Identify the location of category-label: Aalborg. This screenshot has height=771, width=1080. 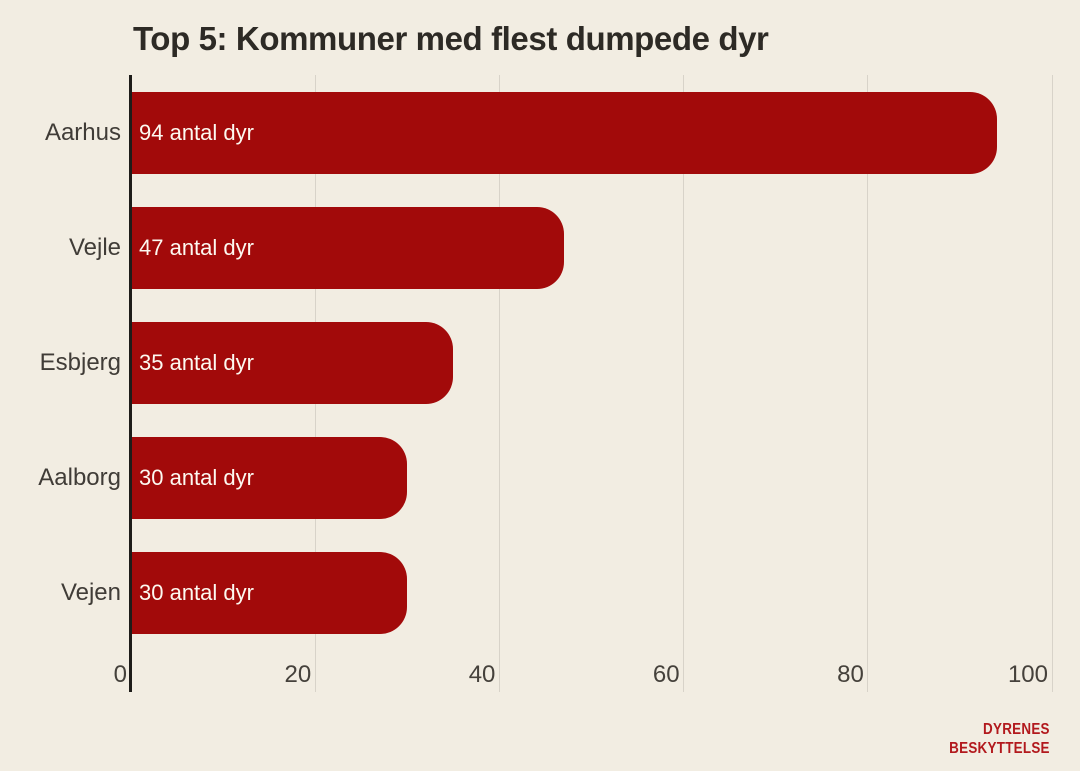
(79, 477).